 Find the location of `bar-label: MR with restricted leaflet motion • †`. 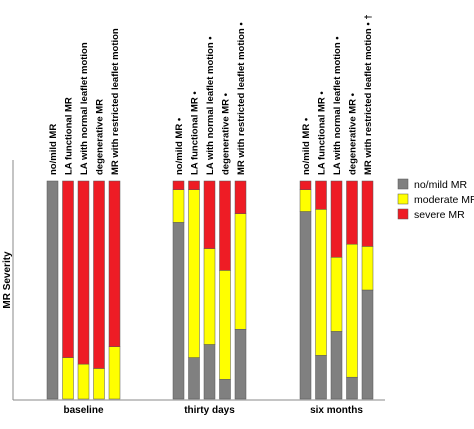

bar-label: MR with restricted leaflet motion • † is located at coordinates (368, 94).